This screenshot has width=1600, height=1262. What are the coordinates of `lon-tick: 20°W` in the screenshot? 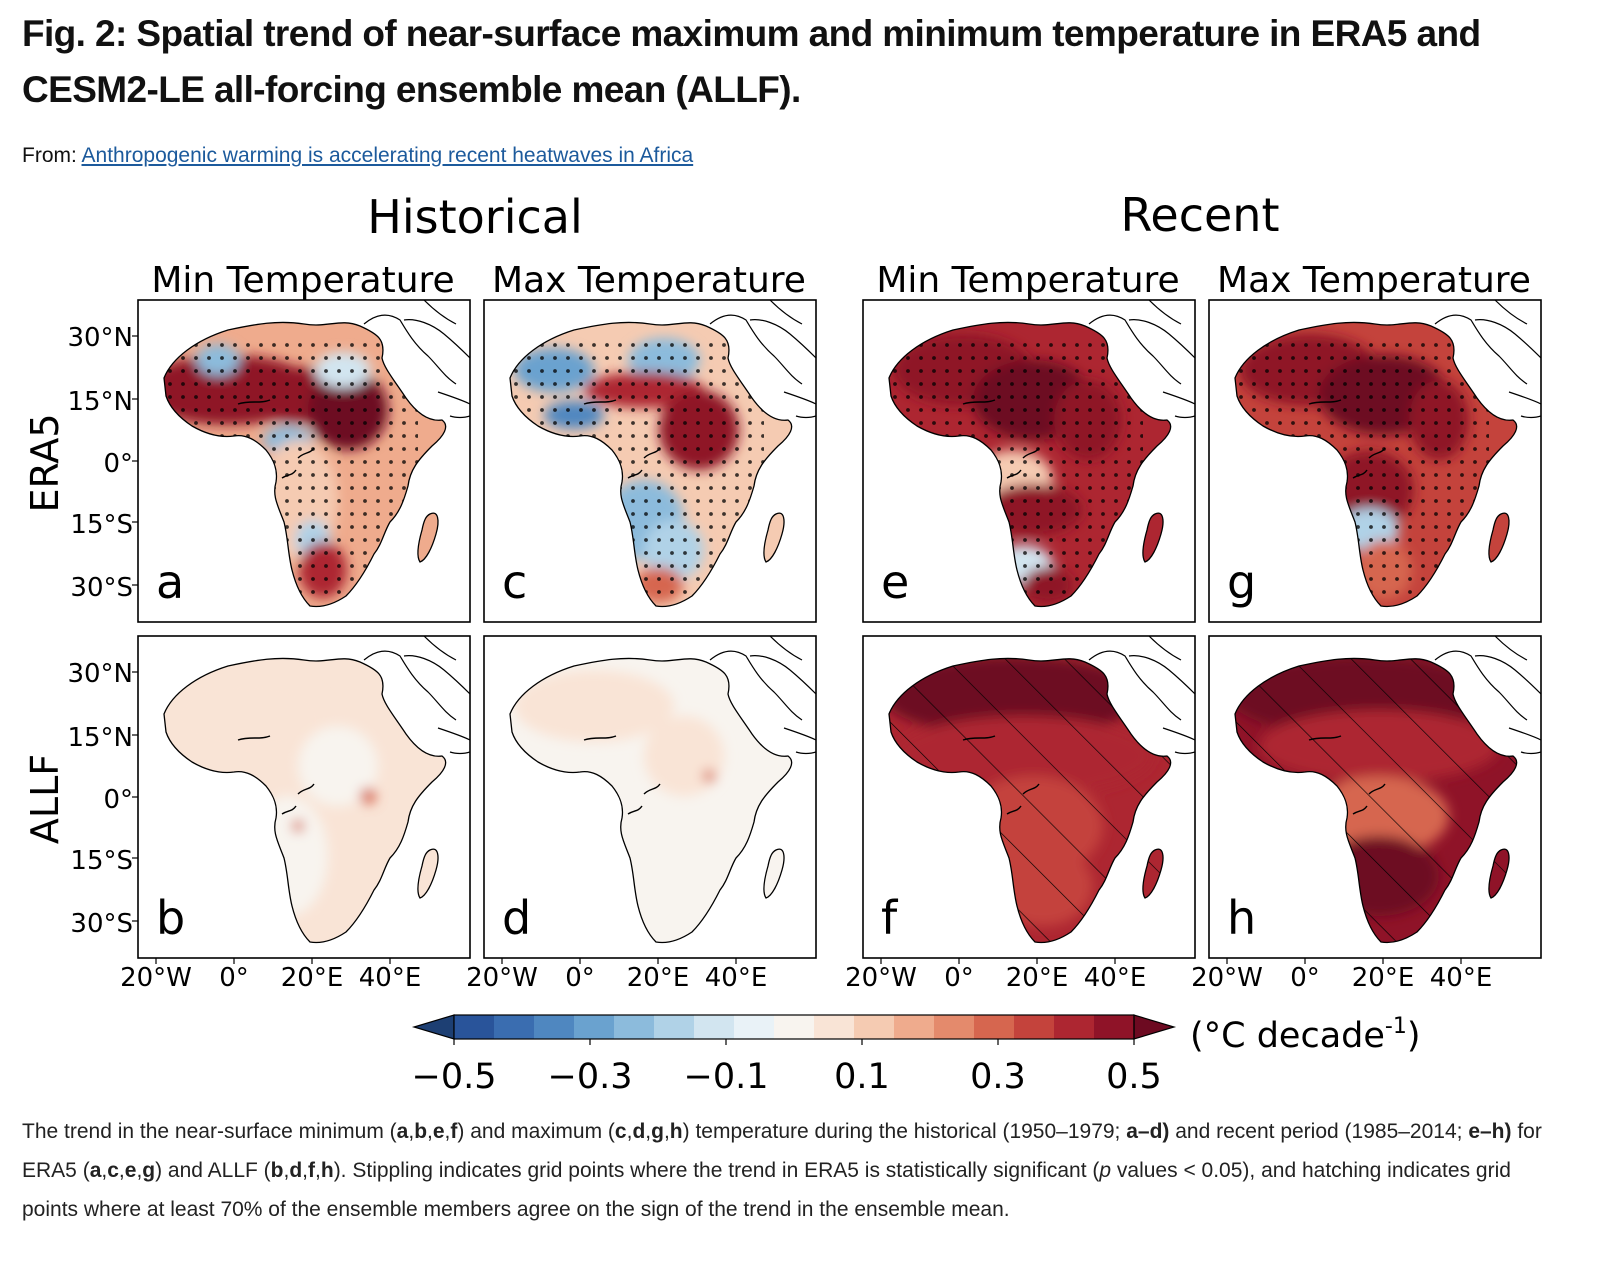 It's located at (1227, 978).